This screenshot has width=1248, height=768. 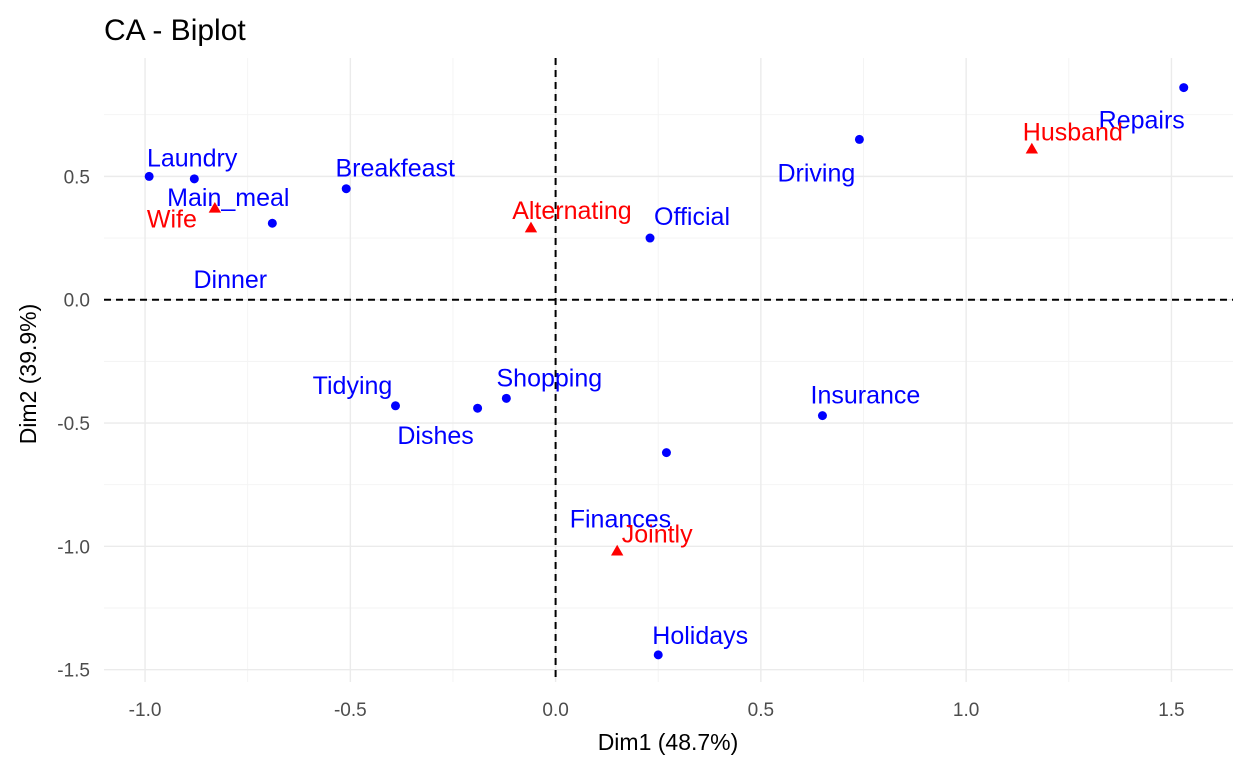 I want to click on label-finances: Finances, so click(x=620, y=520).